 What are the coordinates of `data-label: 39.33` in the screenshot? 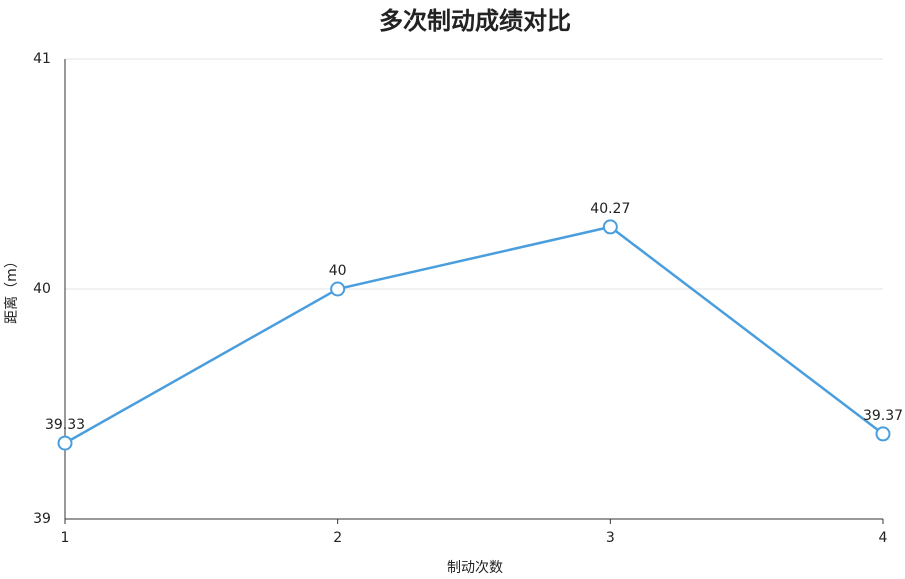 It's located at (65, 425).